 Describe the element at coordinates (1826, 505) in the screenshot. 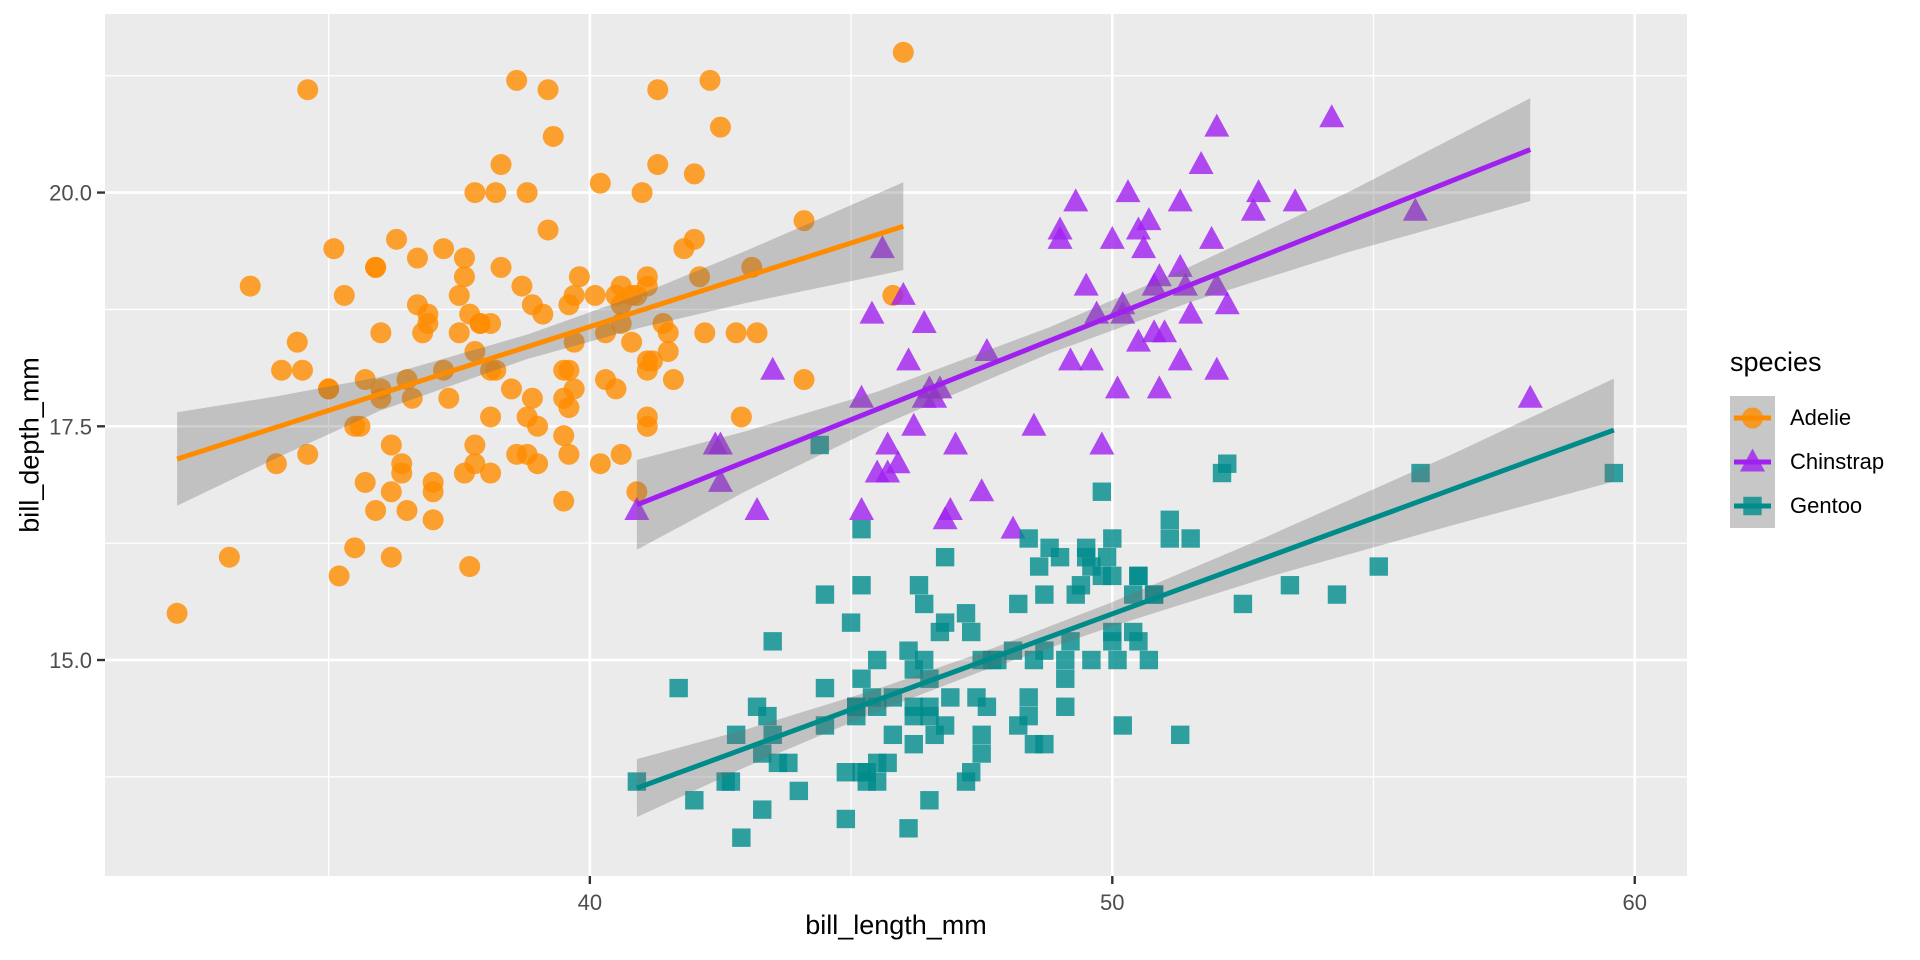

I see `legend-label-gentoo: Gentoo` at that location.